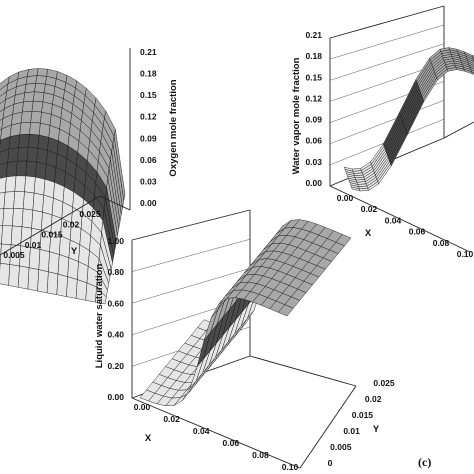  I want to click on liquid-z-tick-3: 0.40, so click(115, 335).